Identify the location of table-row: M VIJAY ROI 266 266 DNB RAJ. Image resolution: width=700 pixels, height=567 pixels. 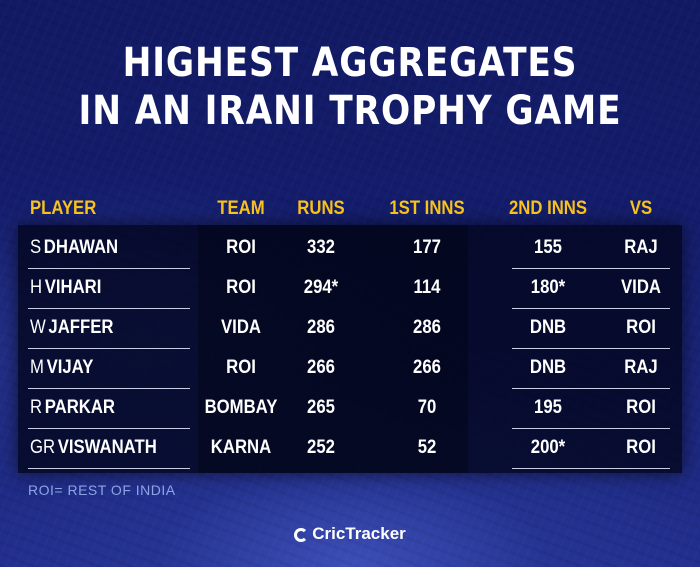
(350, 369).